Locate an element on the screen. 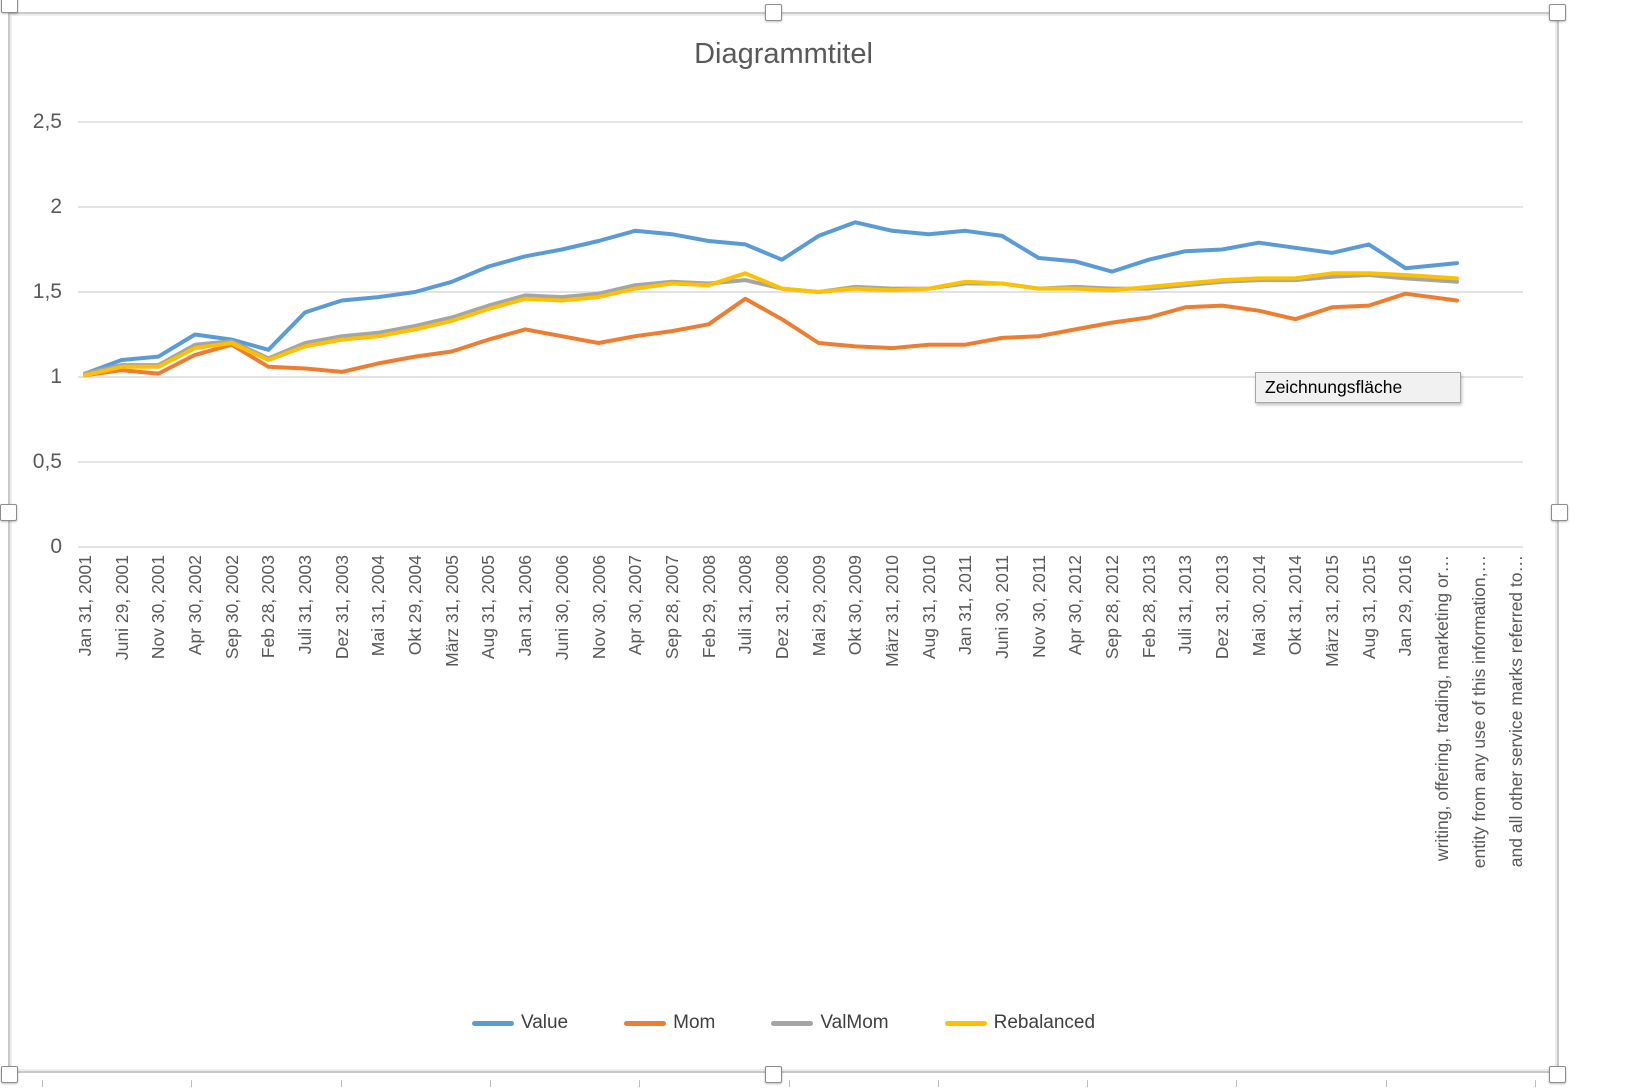  x-axis-label: Nov 30, 2001 is located at coordinates (158, 607).